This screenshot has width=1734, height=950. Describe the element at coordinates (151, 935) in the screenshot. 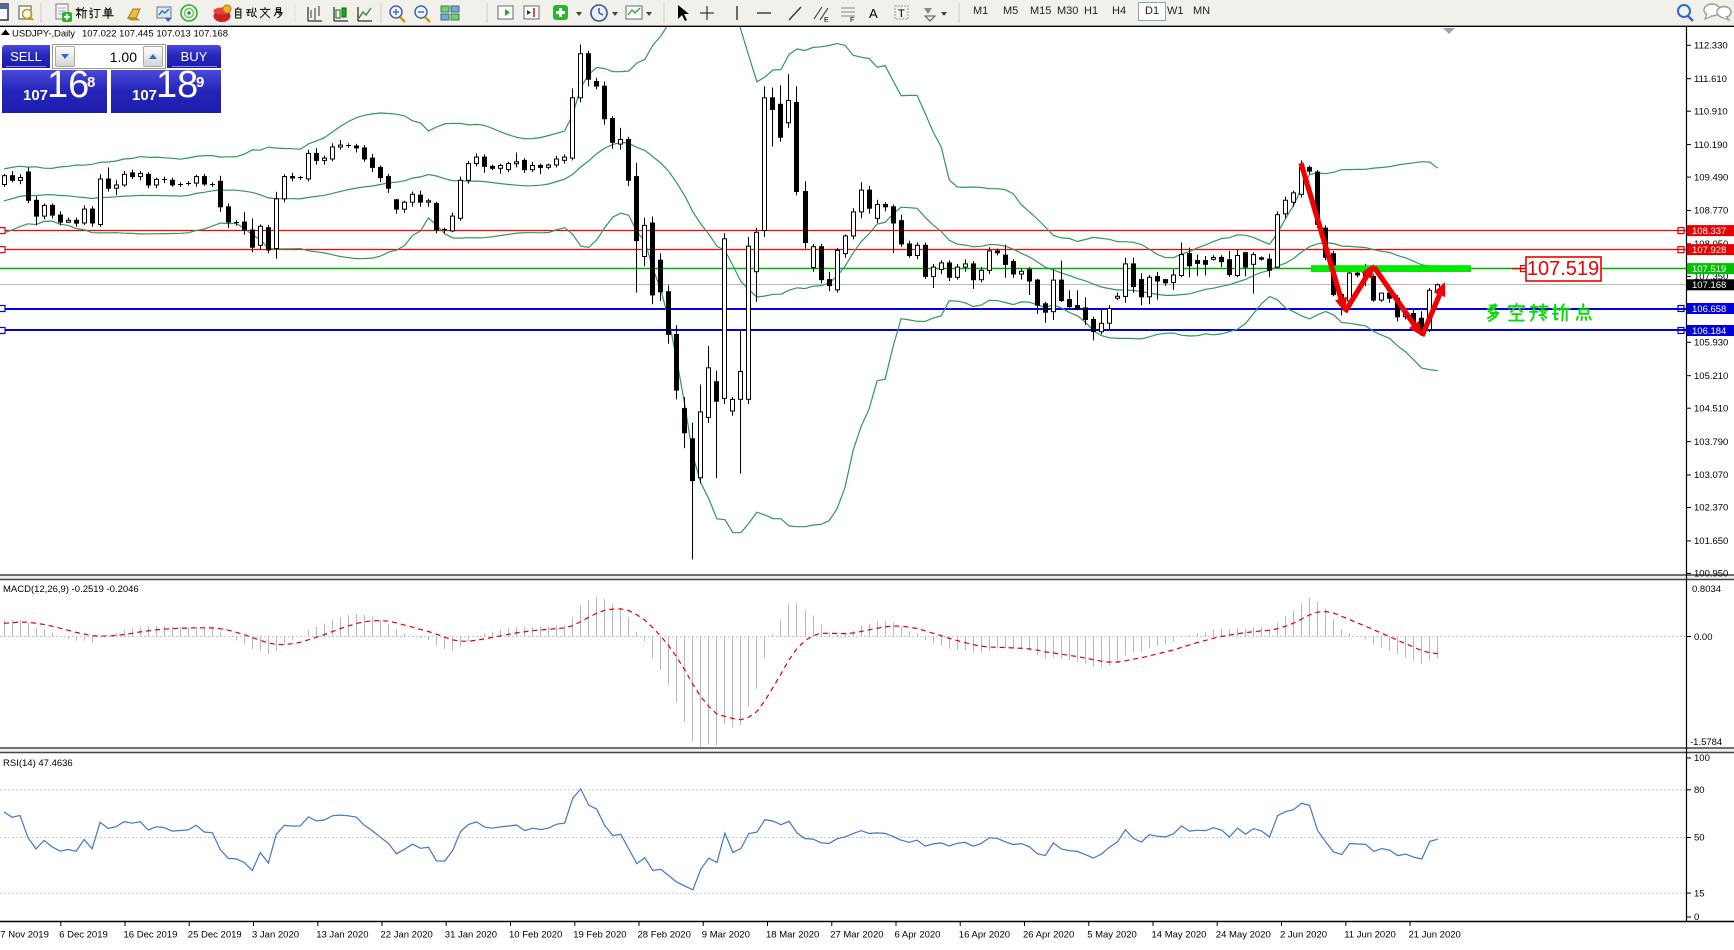

I see `svg-text: 16 Dec 2019` at that location.